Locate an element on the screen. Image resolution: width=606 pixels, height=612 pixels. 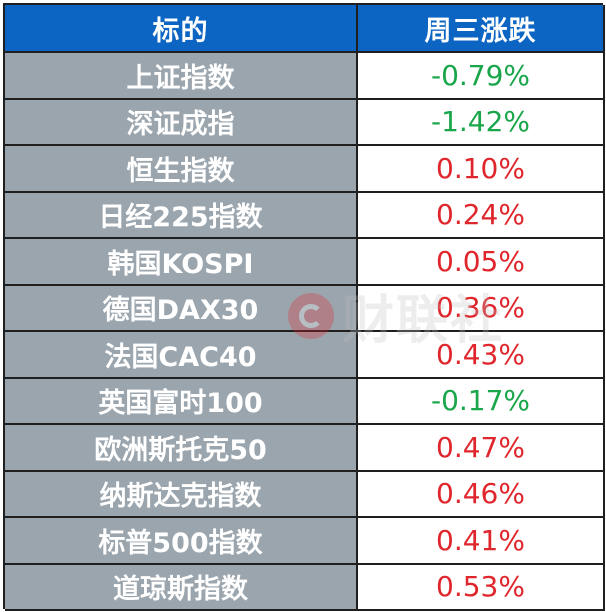
header-name: 标的 is located at coordinates (181, 29).